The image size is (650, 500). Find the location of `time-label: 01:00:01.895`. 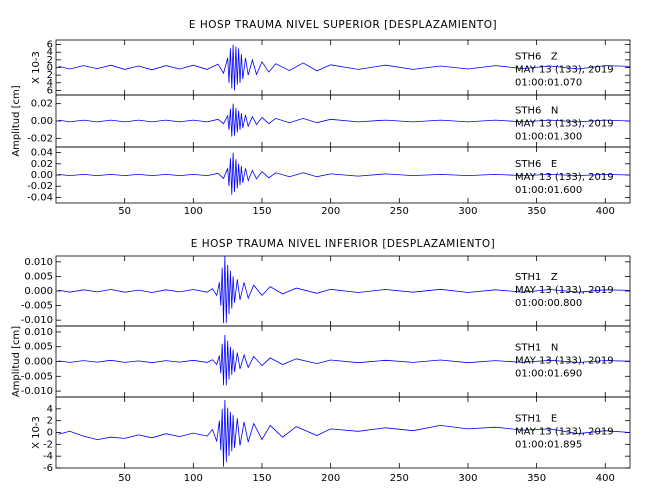

time-label: 01:00:01.895 is located at coordinates (548, 444).